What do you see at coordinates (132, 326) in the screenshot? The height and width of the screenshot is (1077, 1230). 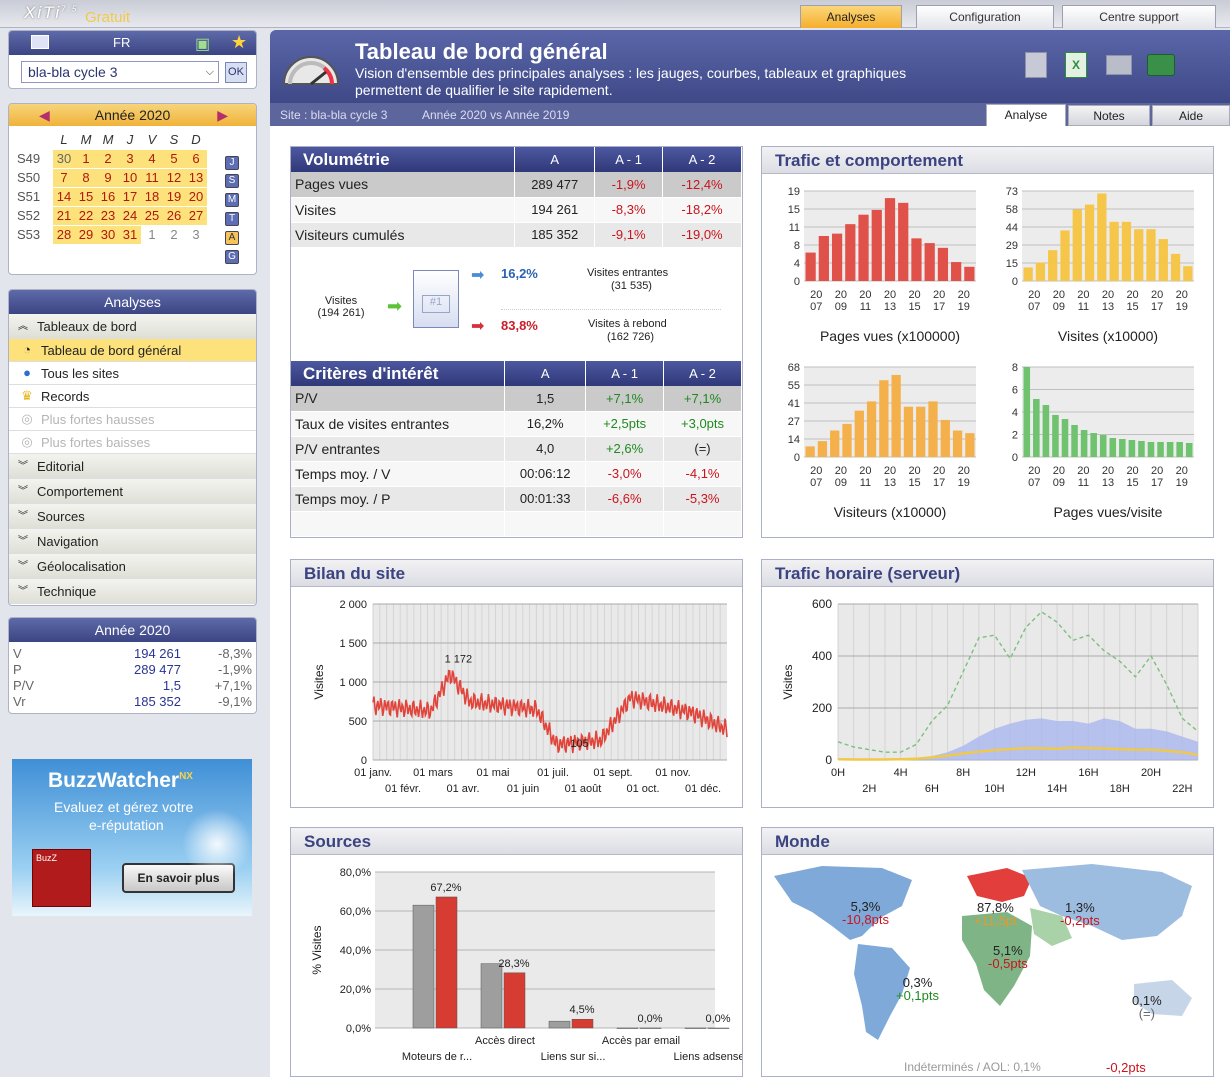 I see `menu-section-tableaux-de-bord: ︽ Tableaux de bord` at bounding box center [132, 326].